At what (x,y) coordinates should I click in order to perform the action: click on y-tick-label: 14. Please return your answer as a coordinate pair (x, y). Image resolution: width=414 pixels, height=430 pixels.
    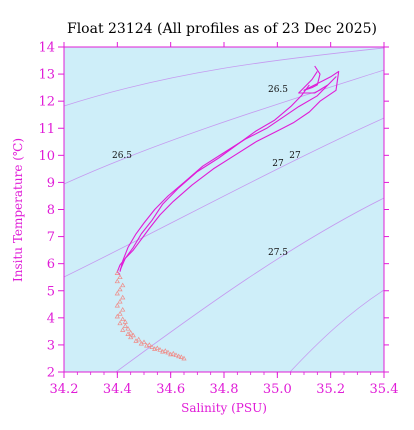
    Looking at the image, I should click on (46, 48).